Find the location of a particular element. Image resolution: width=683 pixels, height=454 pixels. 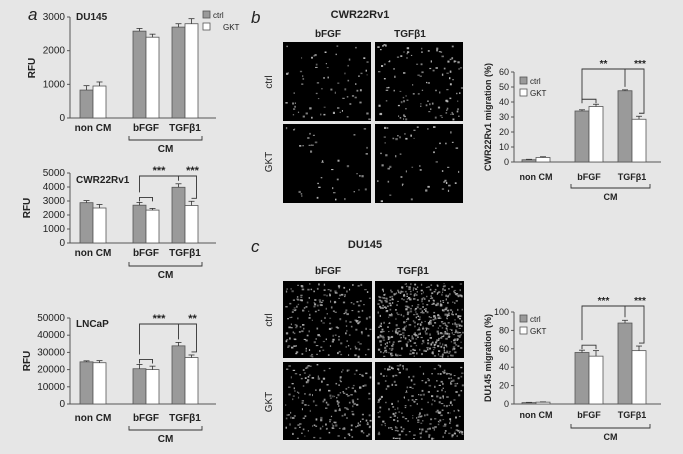

y-tick-label: 1000 is located at coordinates (54, 229).